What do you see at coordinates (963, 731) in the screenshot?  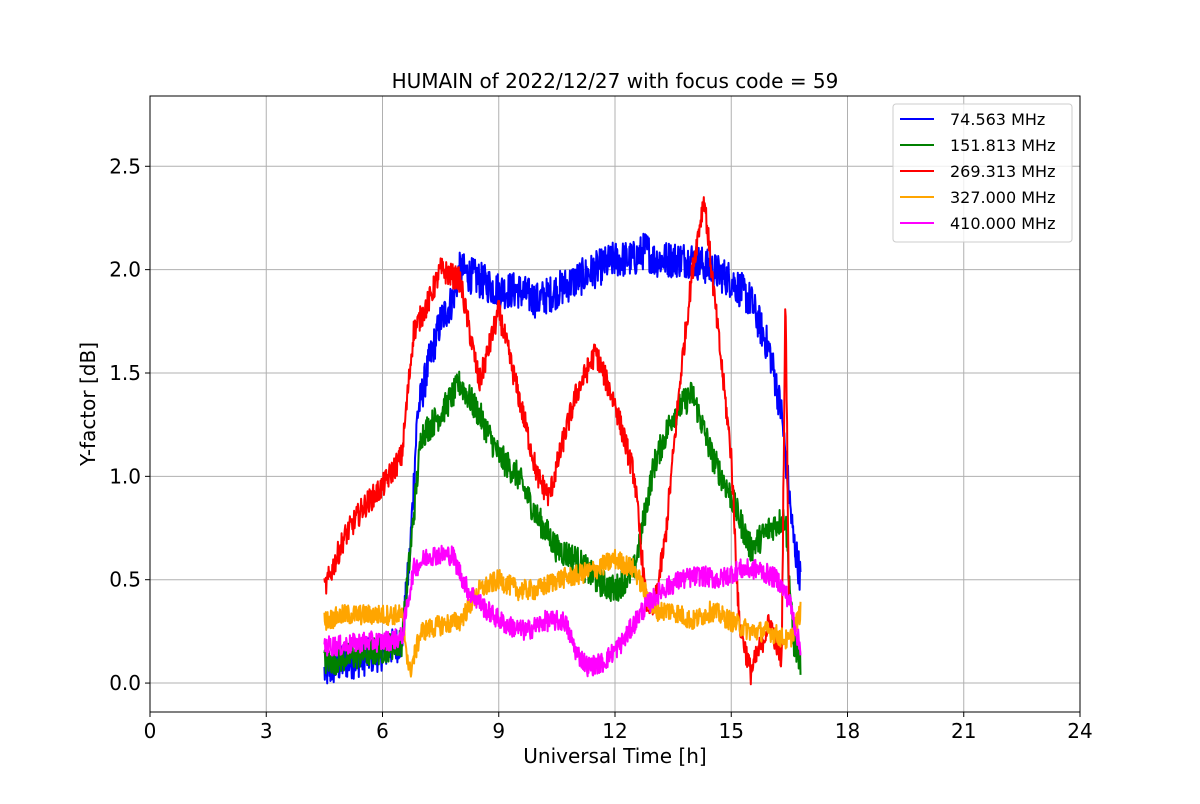 I see `x-tick-label: 21` at bounding box center [963, 731].